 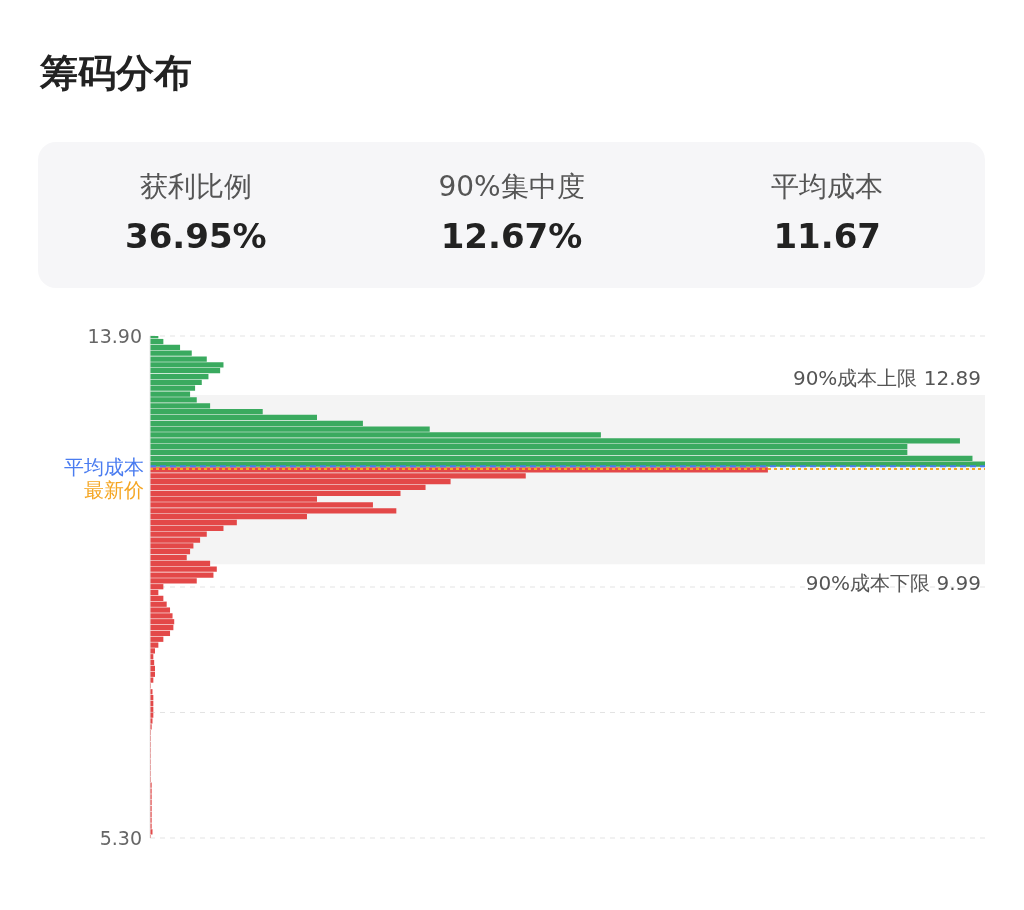 What do you see at coordinates (114, 335) in the screenshot?
I see `y-tick-label: 13.90` at bounding box center [114, 335].